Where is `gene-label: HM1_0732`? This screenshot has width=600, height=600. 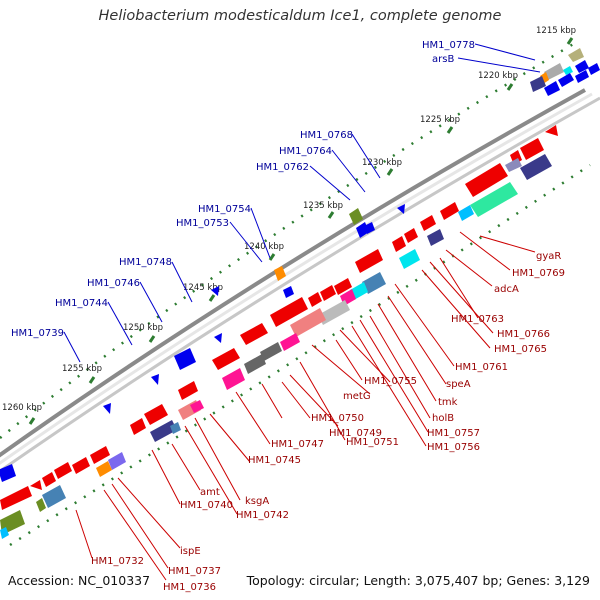 gene-label: HM1_0732 is located at coordinates (117, 561).